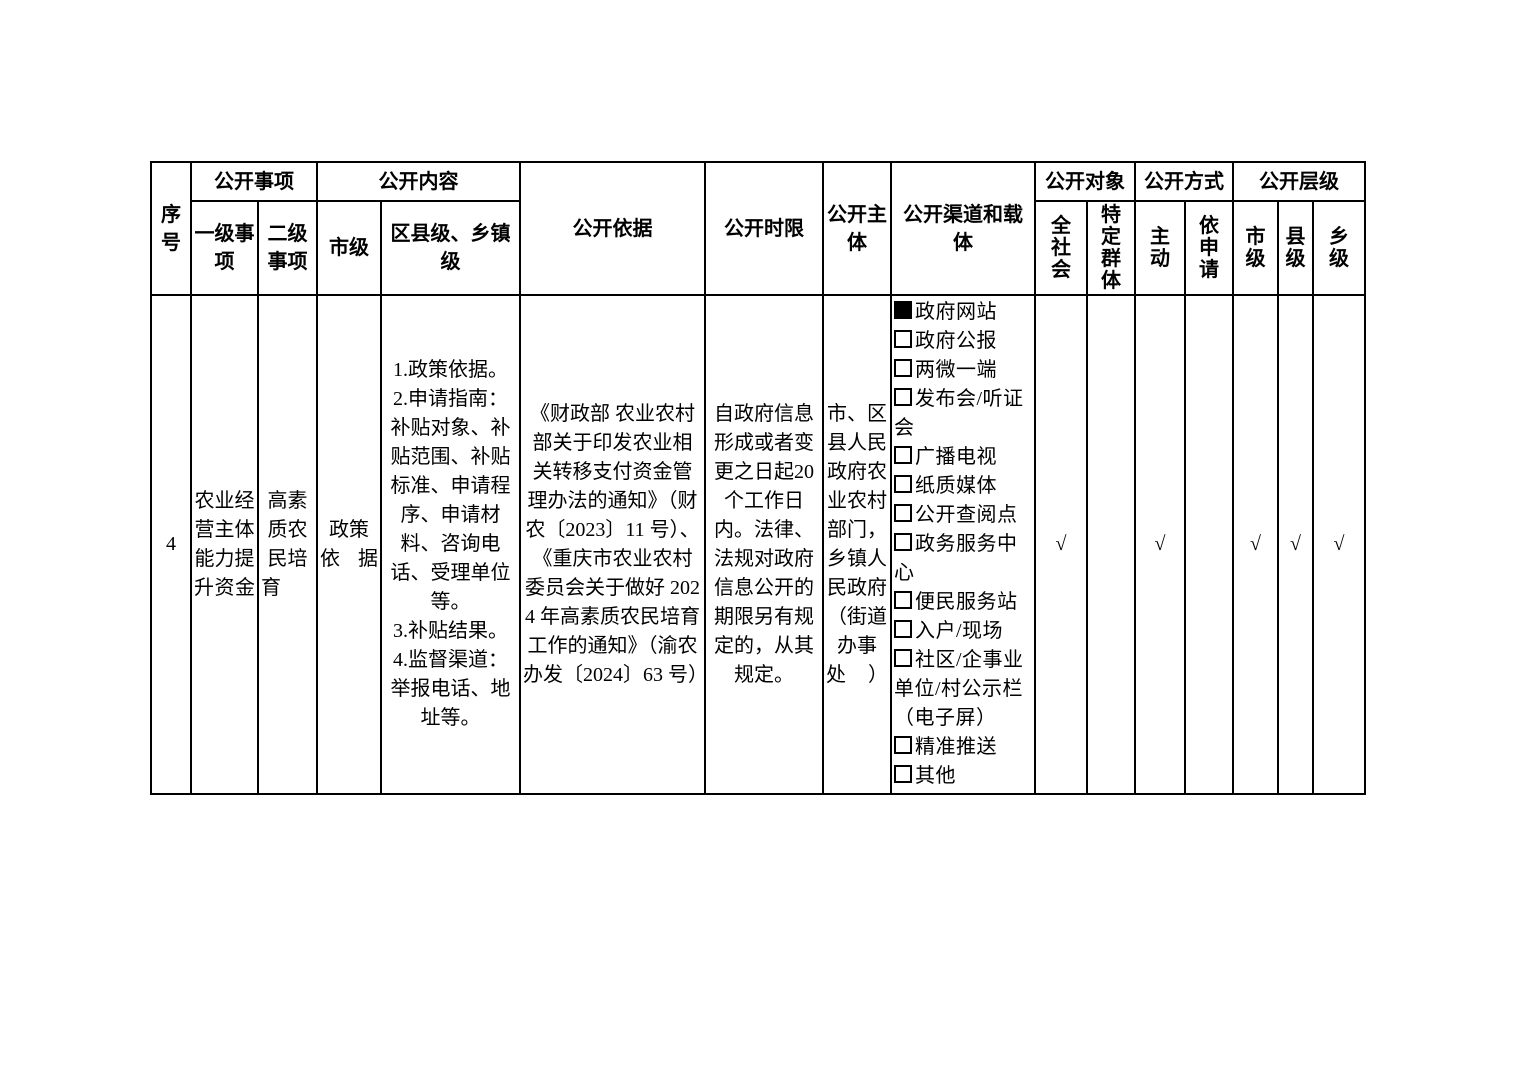 This screenshot has height=1069, width=1515. I want to click on channel-item: 两微一端, so click(963, 370).